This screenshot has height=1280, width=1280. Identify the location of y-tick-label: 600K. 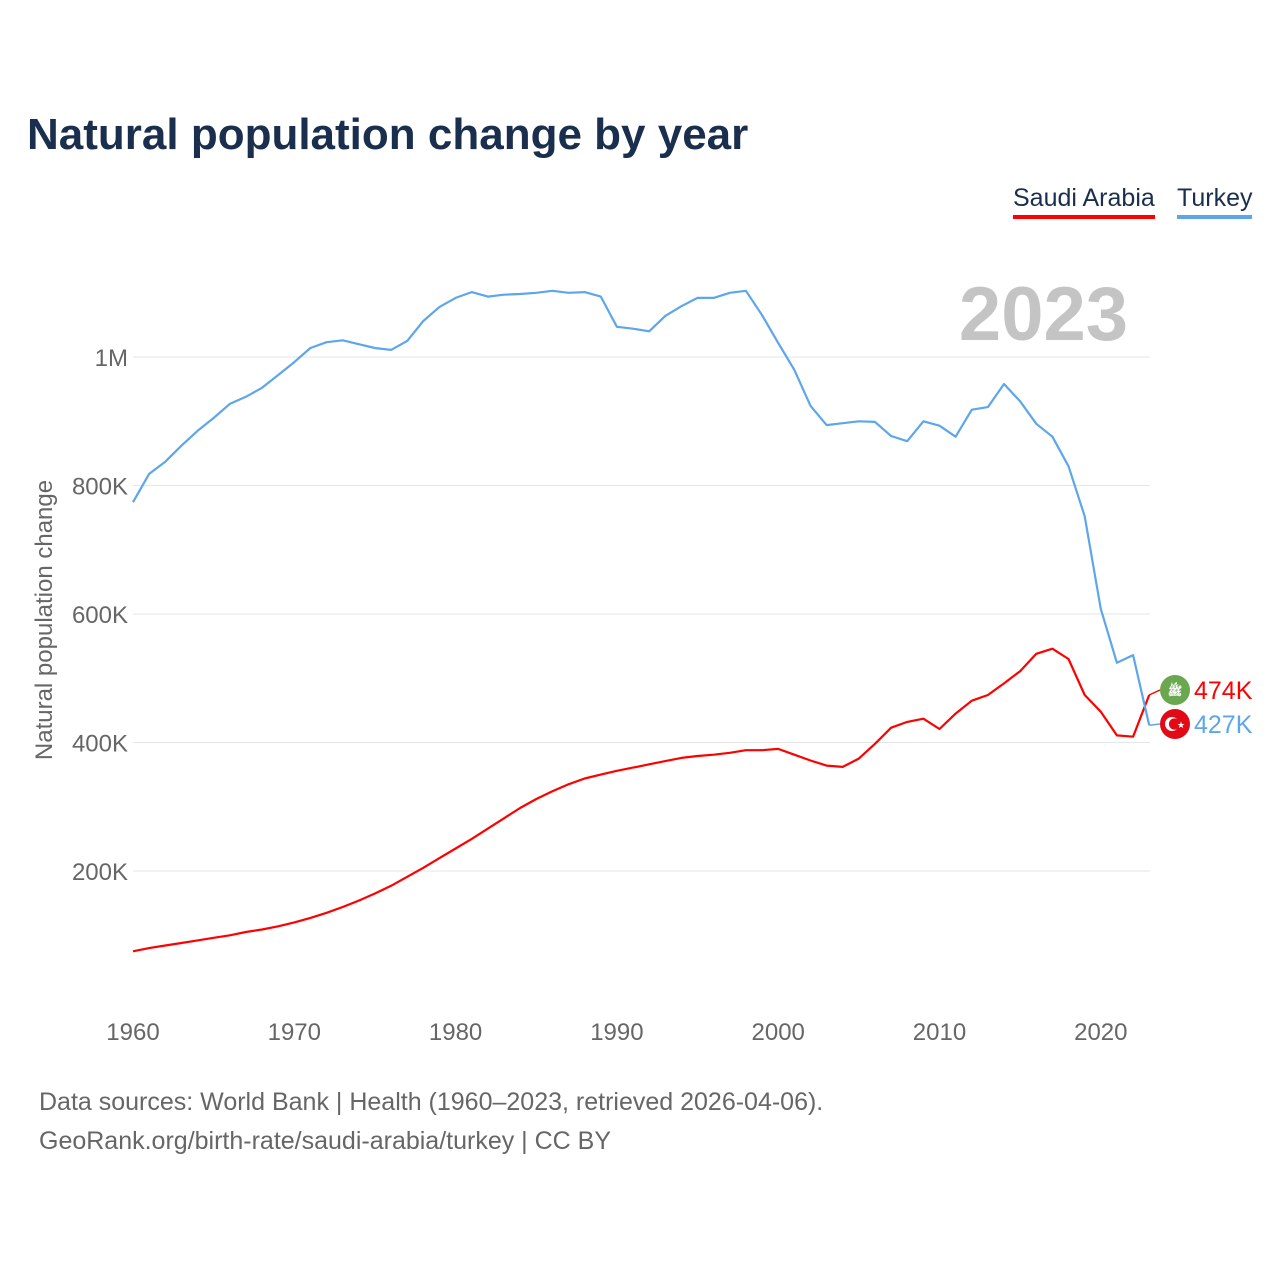
(100, 615).